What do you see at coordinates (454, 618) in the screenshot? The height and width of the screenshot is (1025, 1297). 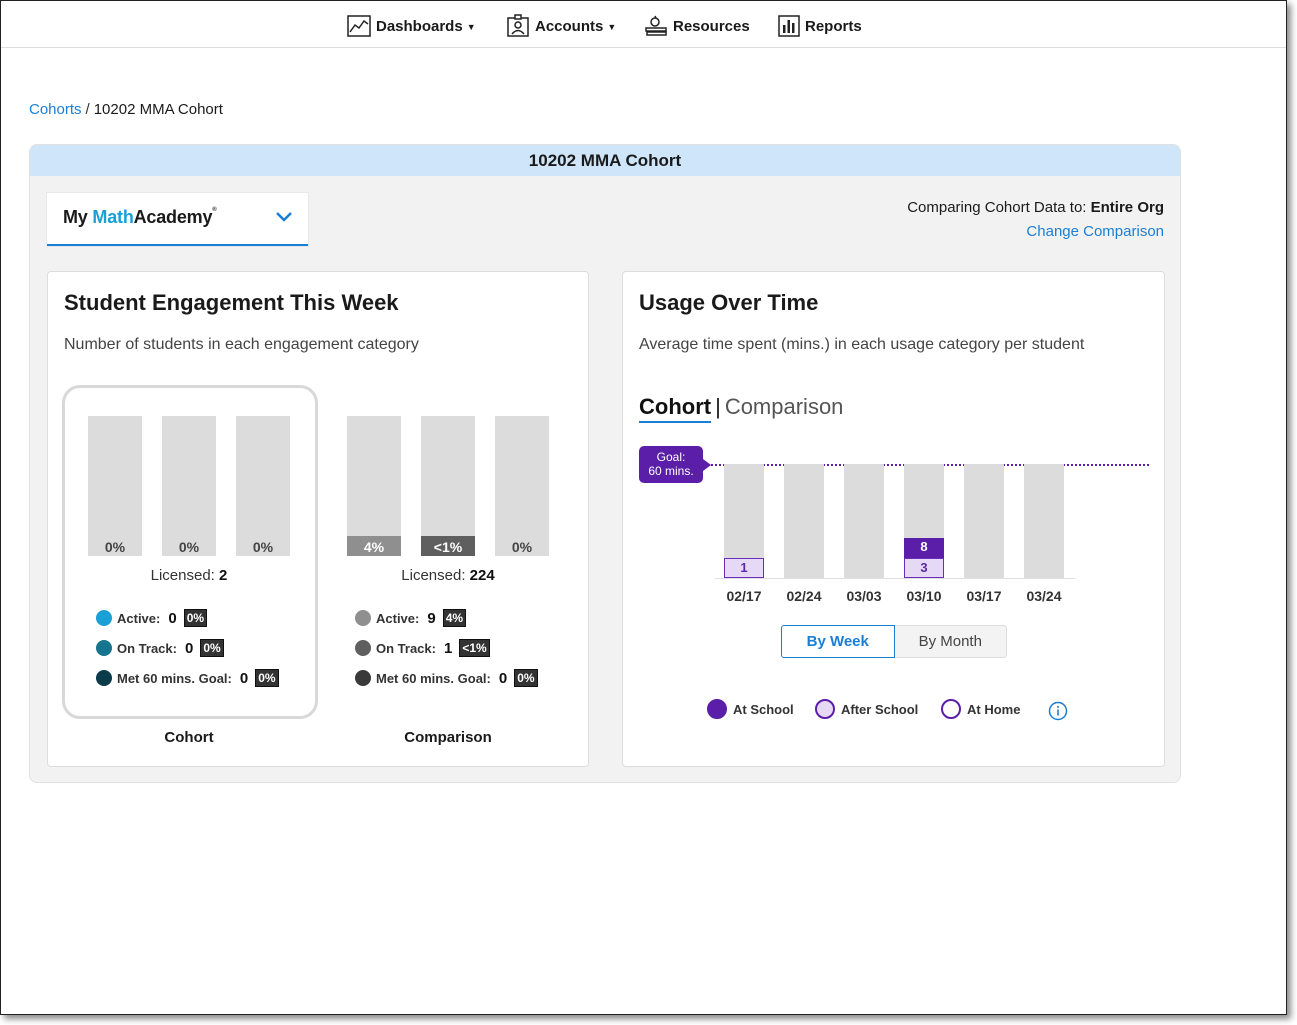 I see `row-pct-badge: 4%` at bounding box center [454, 618].